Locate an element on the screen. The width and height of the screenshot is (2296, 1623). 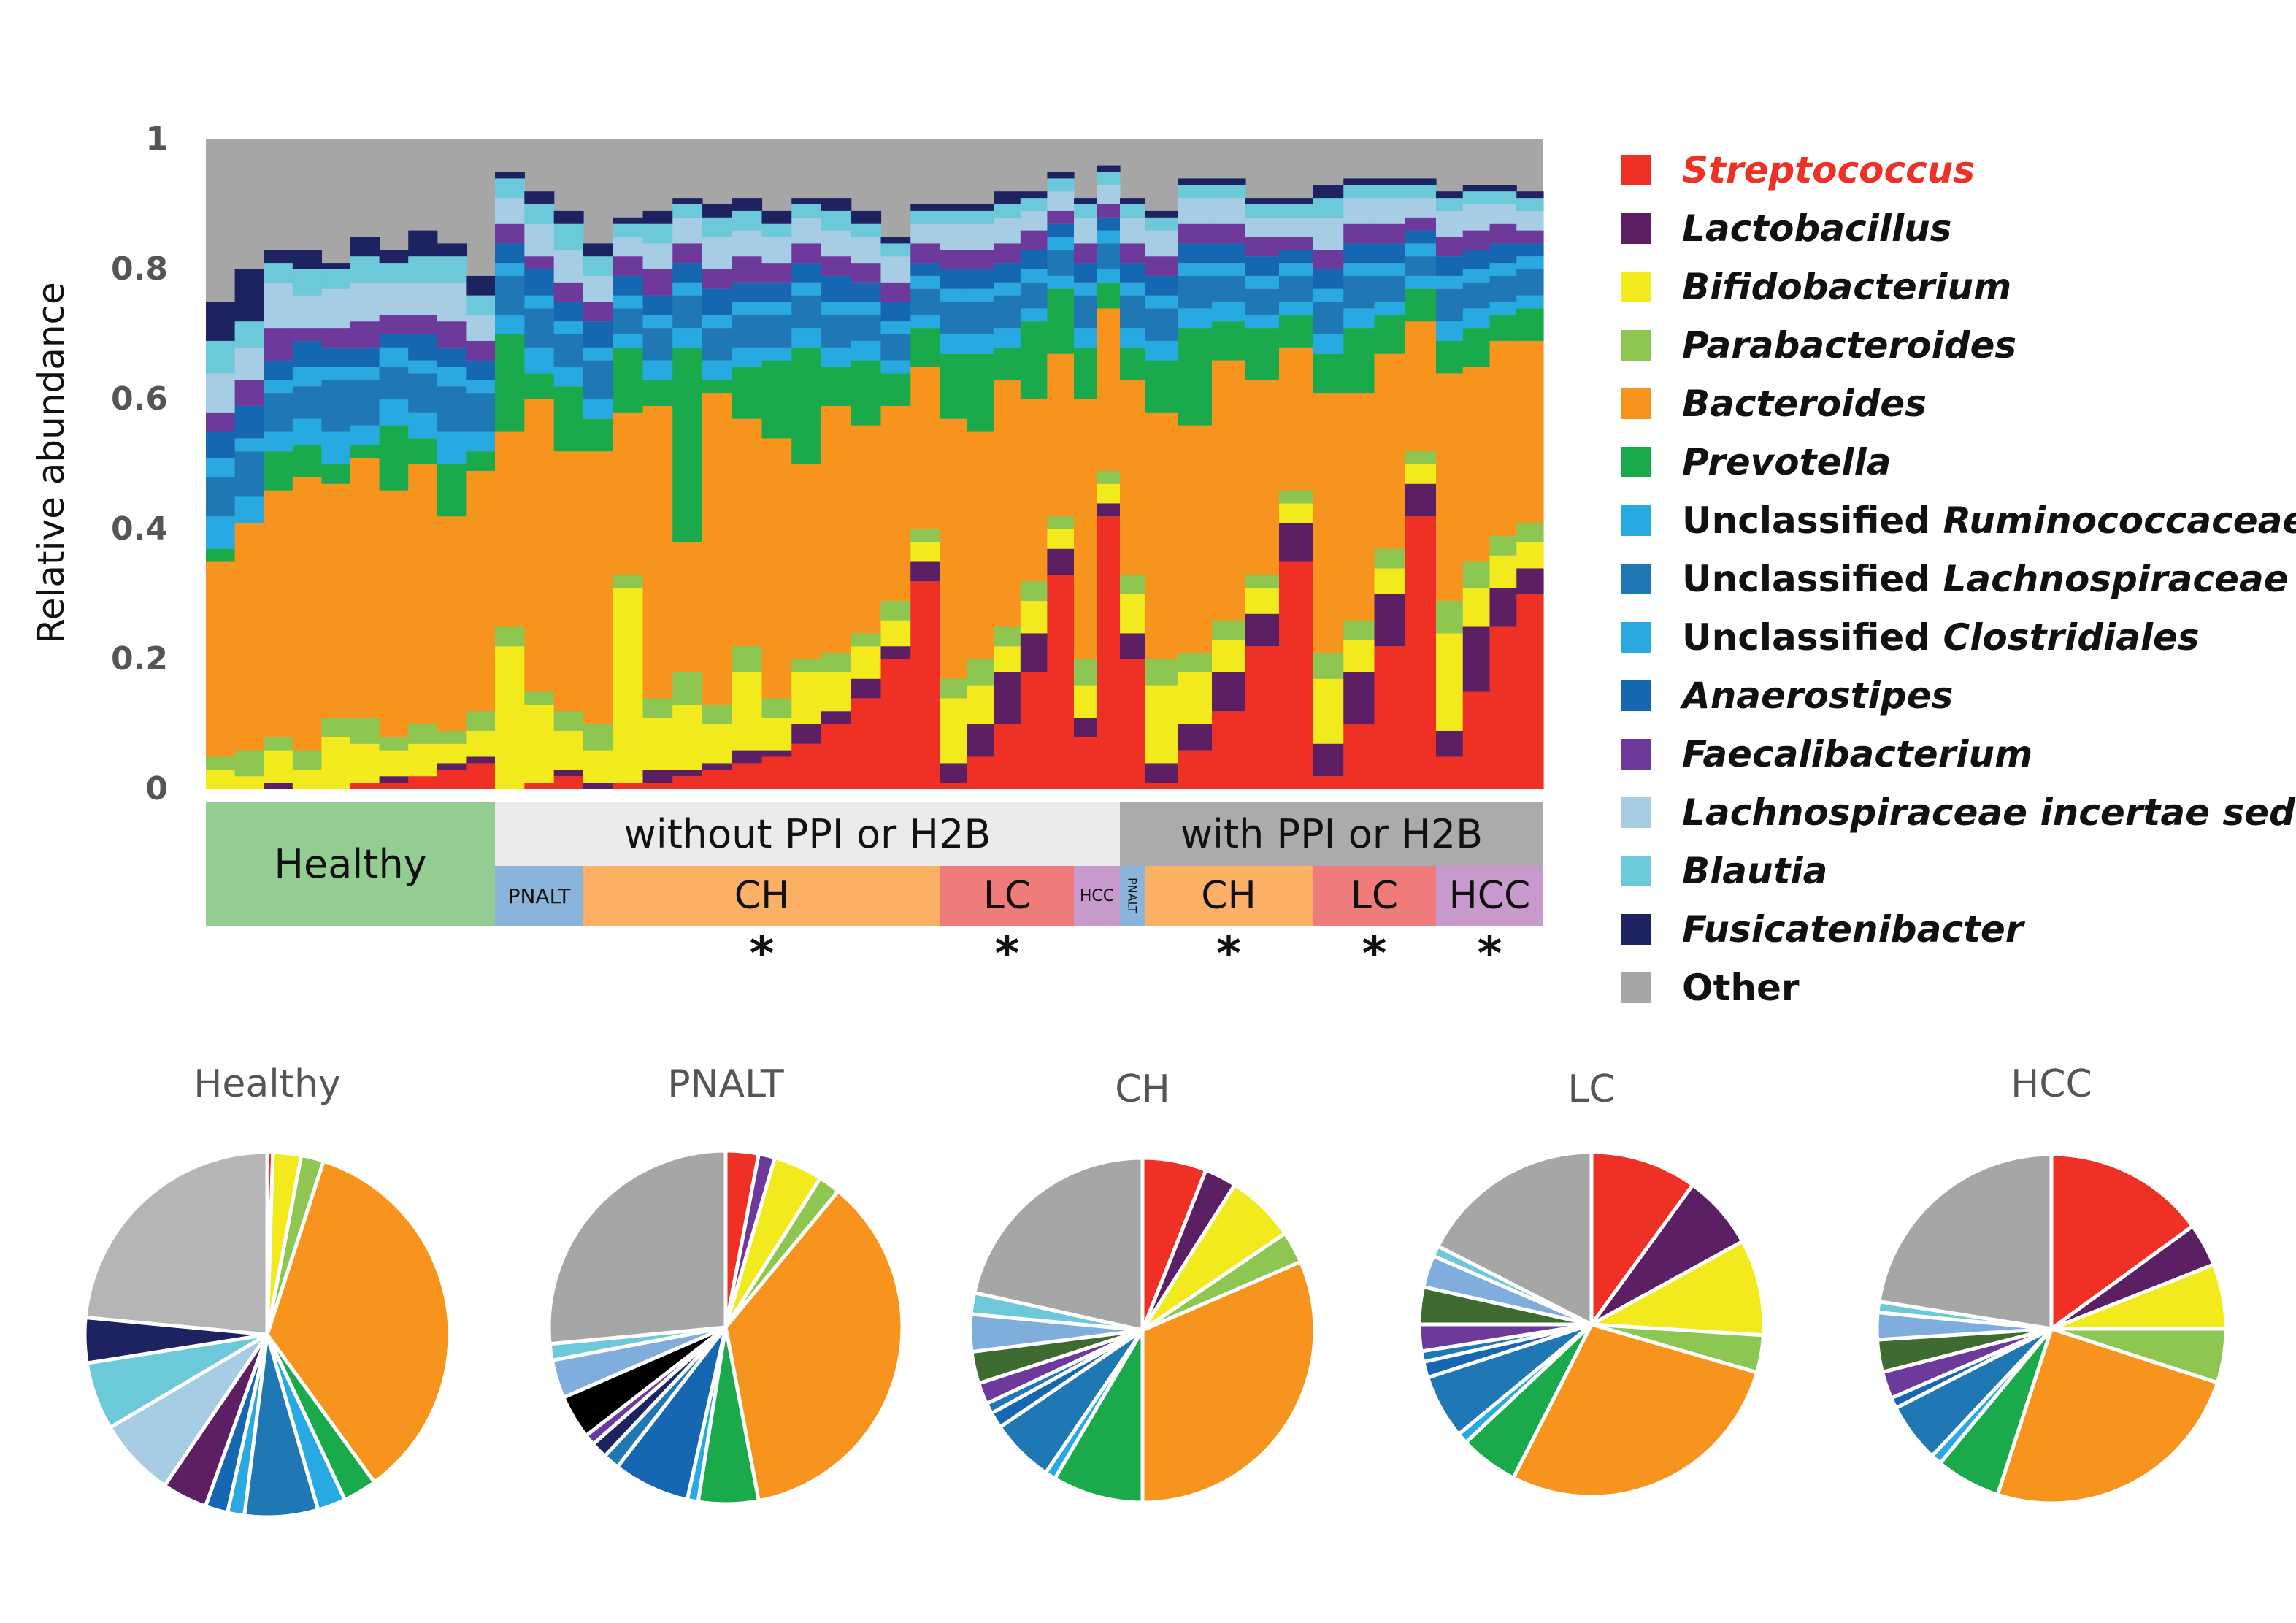
legend-label: Unclassified Clostridiales is located at coordinates (1941, 637).